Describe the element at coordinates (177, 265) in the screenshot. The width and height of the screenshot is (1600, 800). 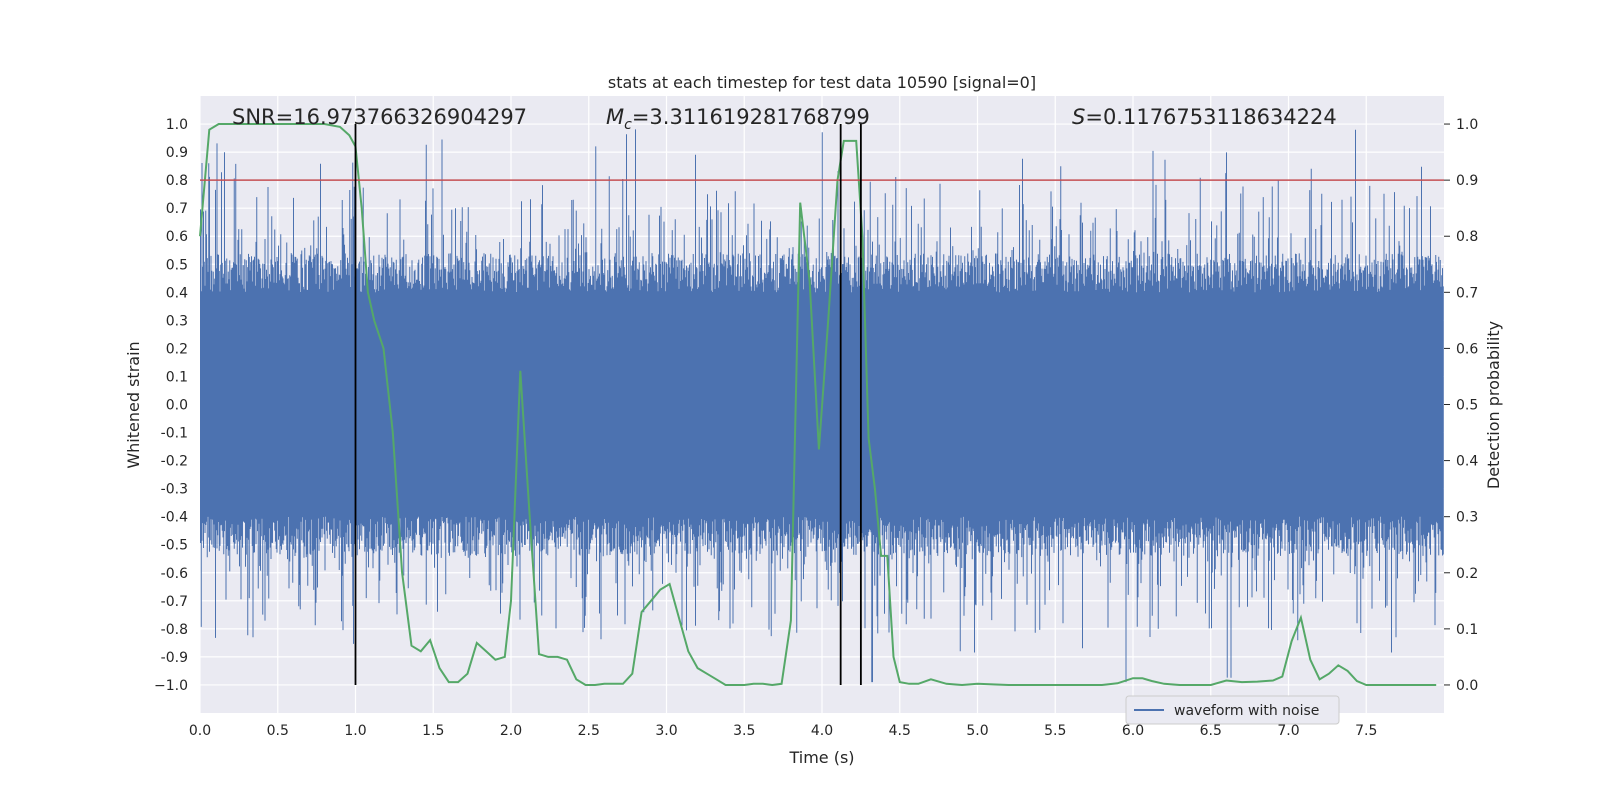
I see `y-tick-label-left: 0.5` at that location.